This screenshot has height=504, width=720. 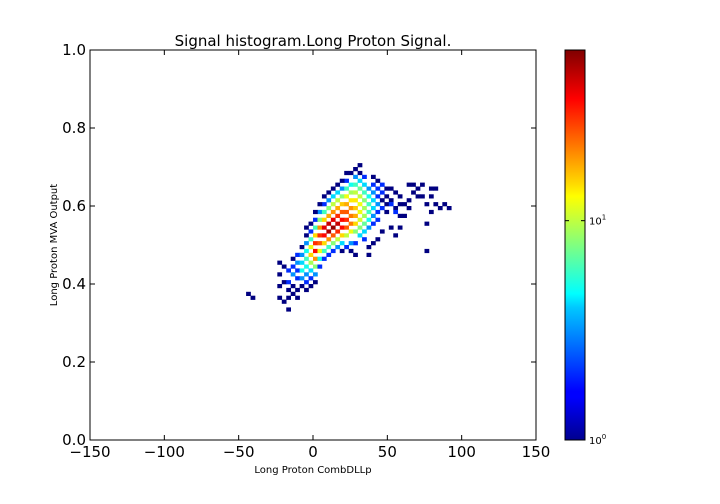 I want to click on colorbar-tick-label: 10⁰, so click(x=597, y=440).